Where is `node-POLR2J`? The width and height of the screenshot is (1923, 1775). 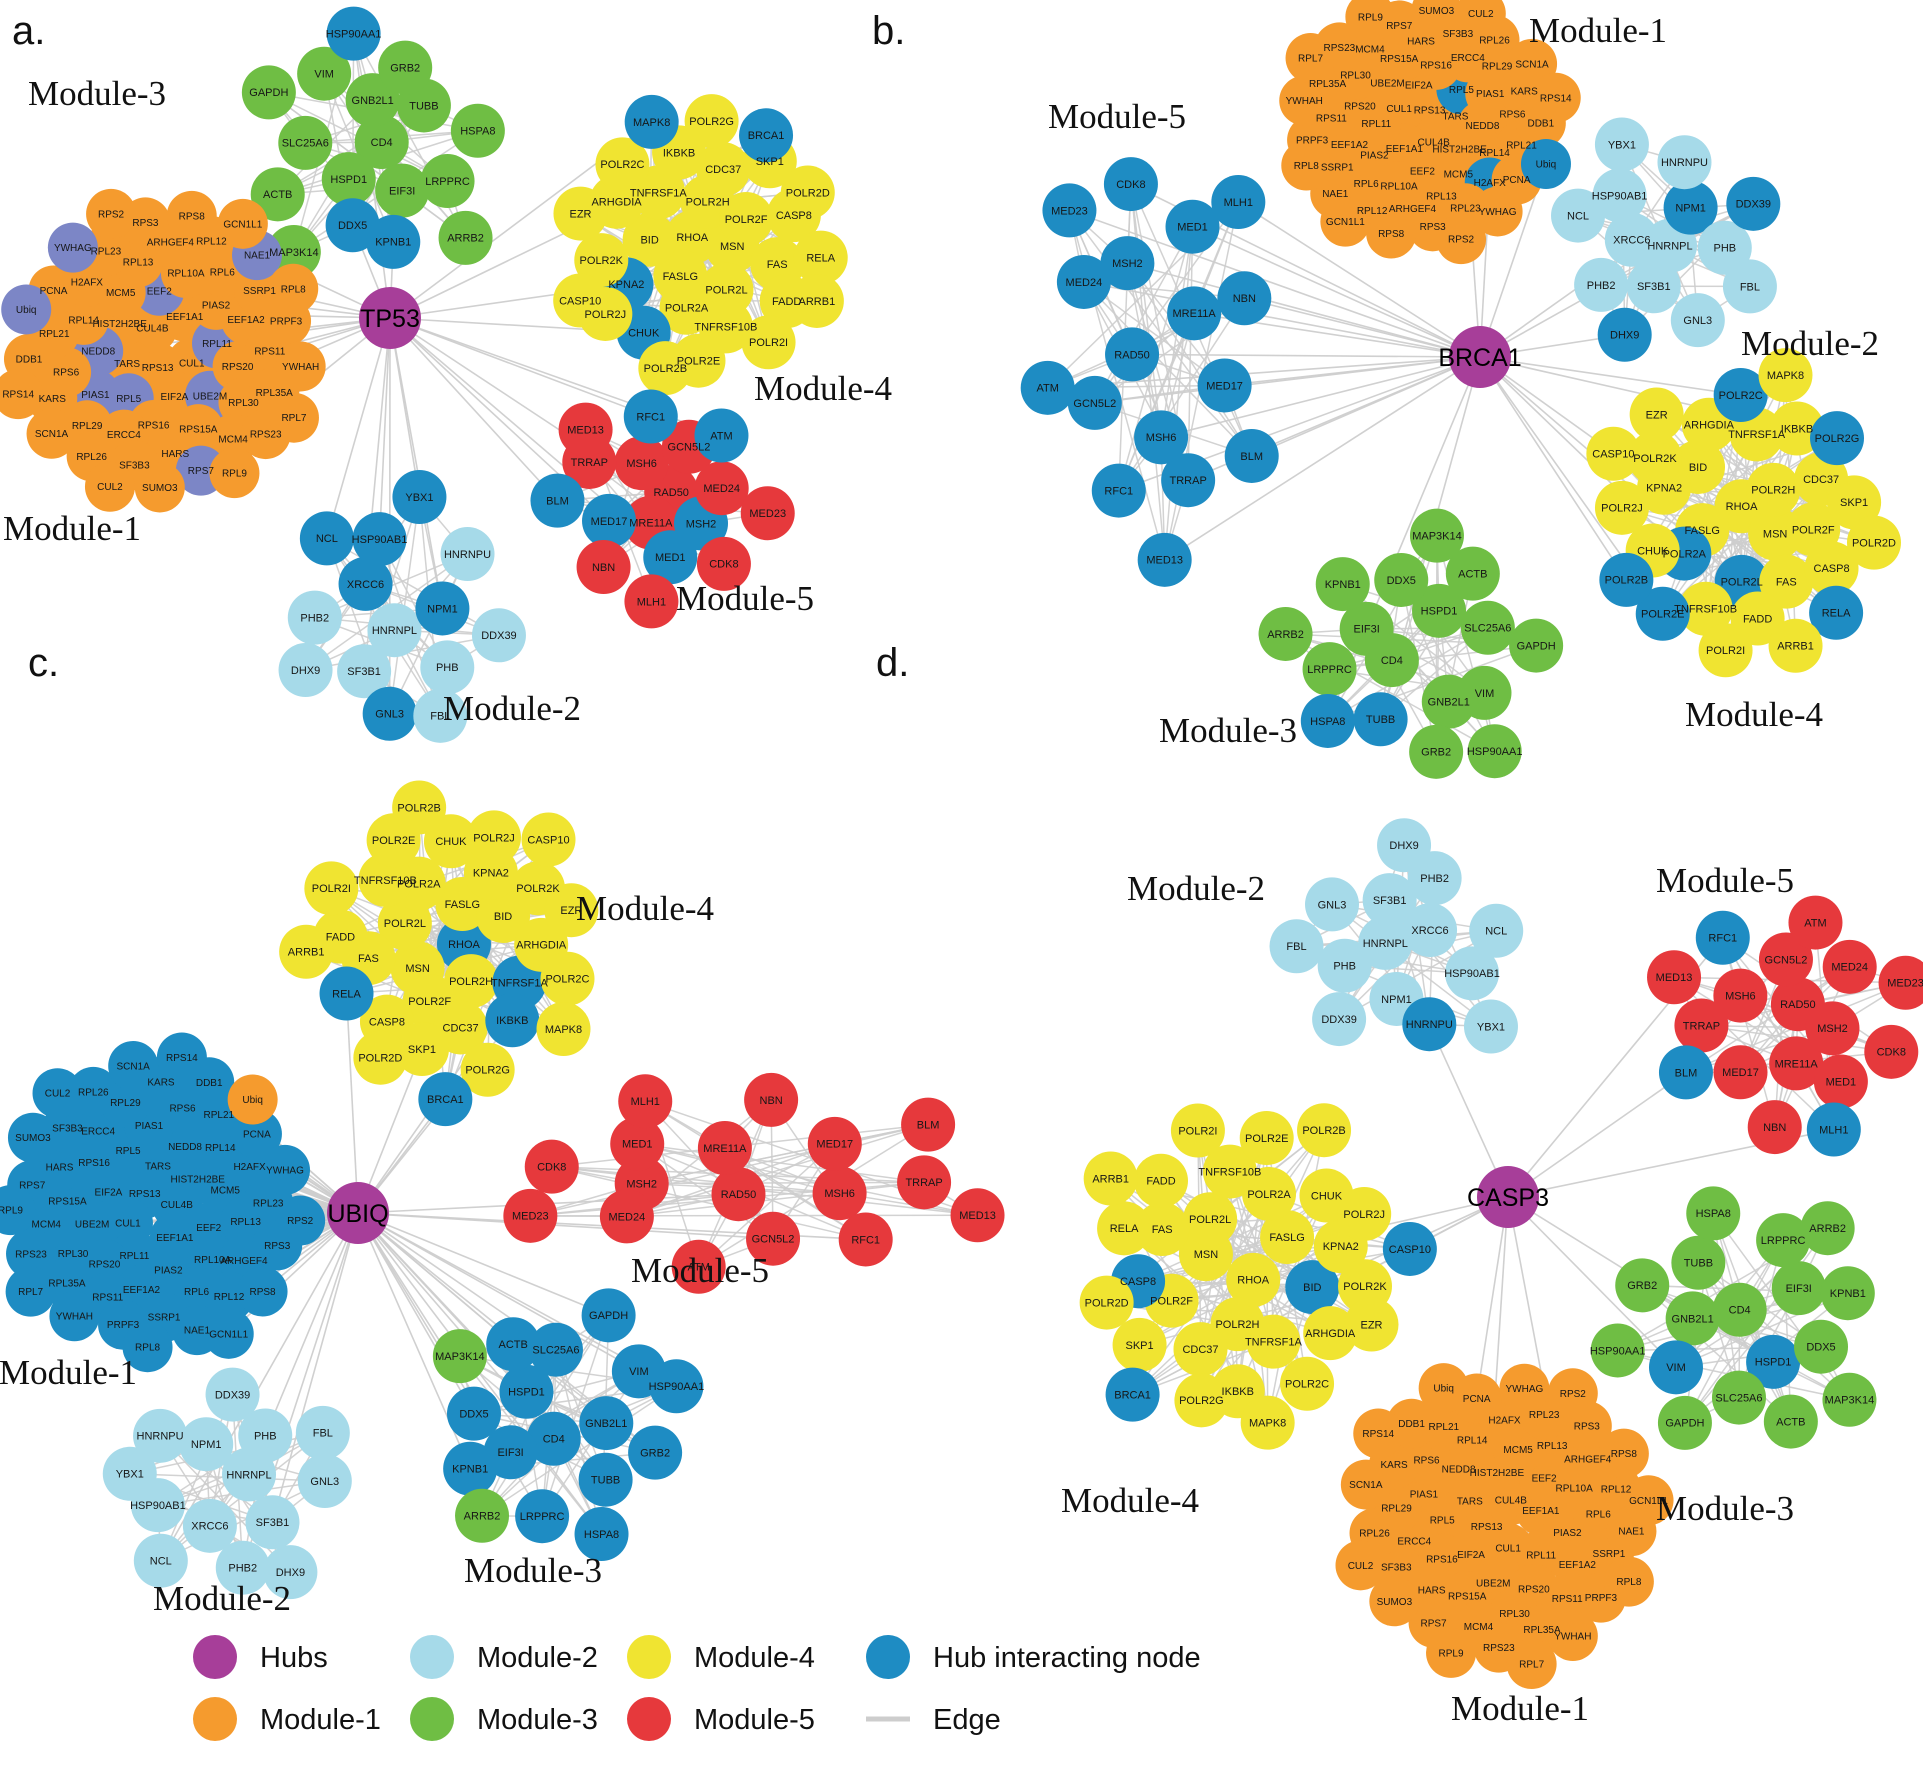
node-POLR2J is located at coordinates (494, 837).